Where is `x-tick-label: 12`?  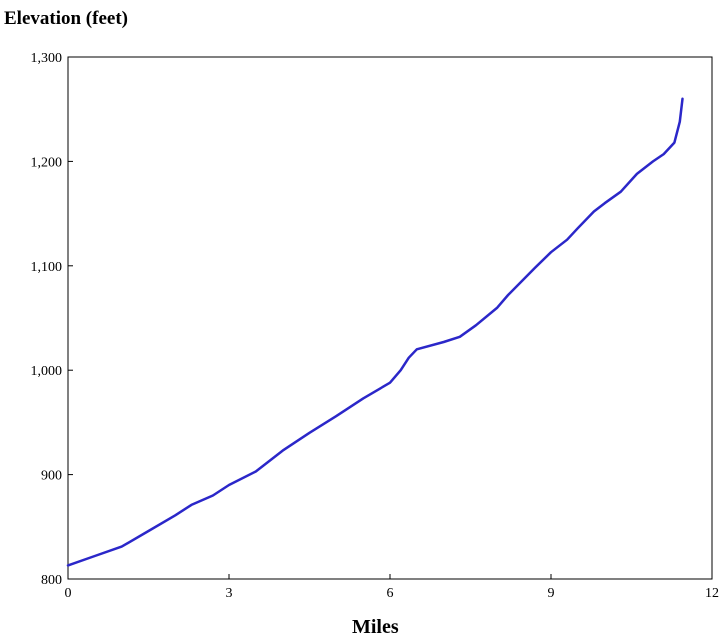
x-tick-label: 12 is located at coordinates (712, 593).